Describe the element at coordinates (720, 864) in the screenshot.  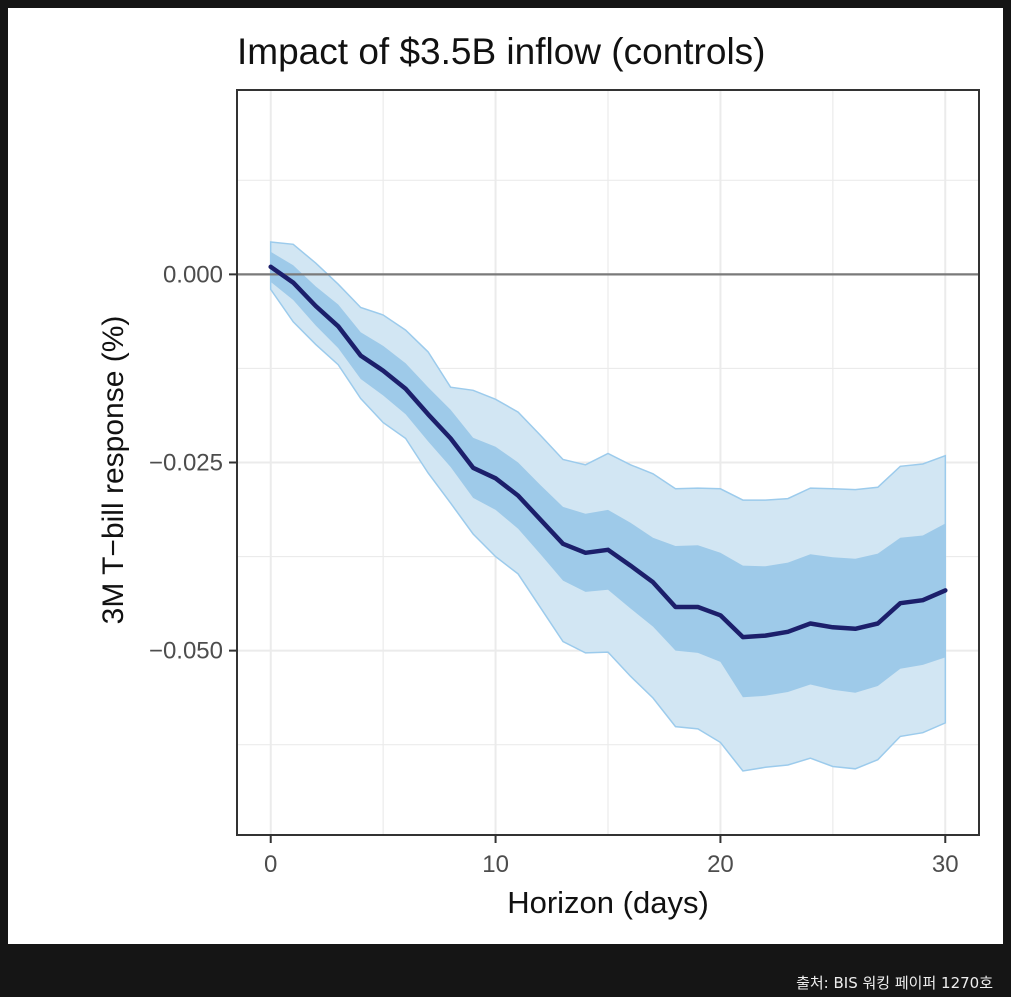
I see `x-tick-label: 20` at that location.